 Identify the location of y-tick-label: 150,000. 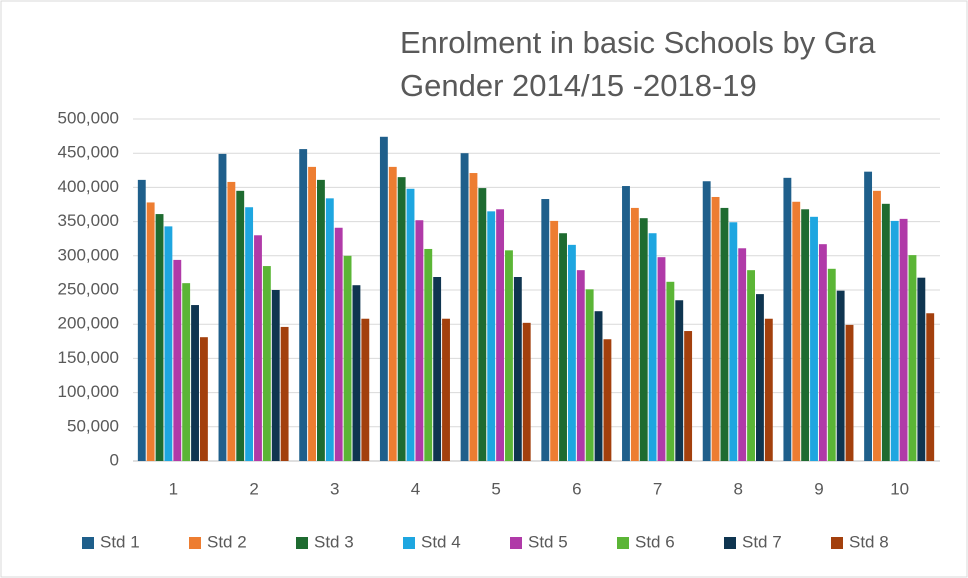
(88, 357).